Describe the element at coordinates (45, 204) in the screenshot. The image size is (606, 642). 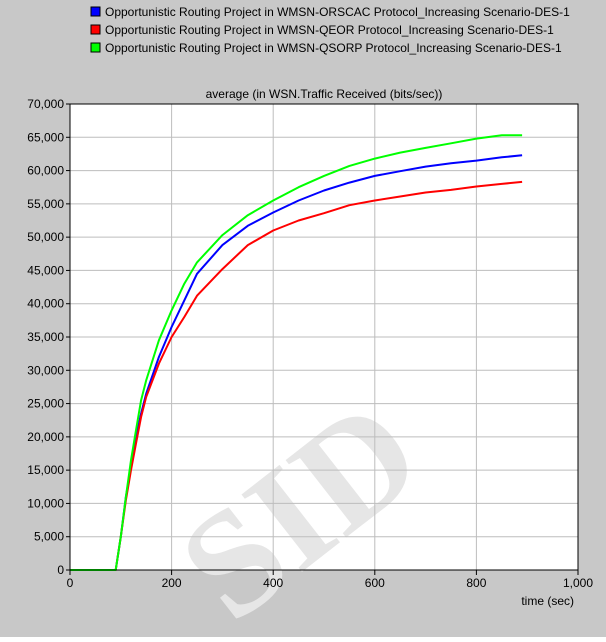
I see `y-tick-label: 55,000` at that location.